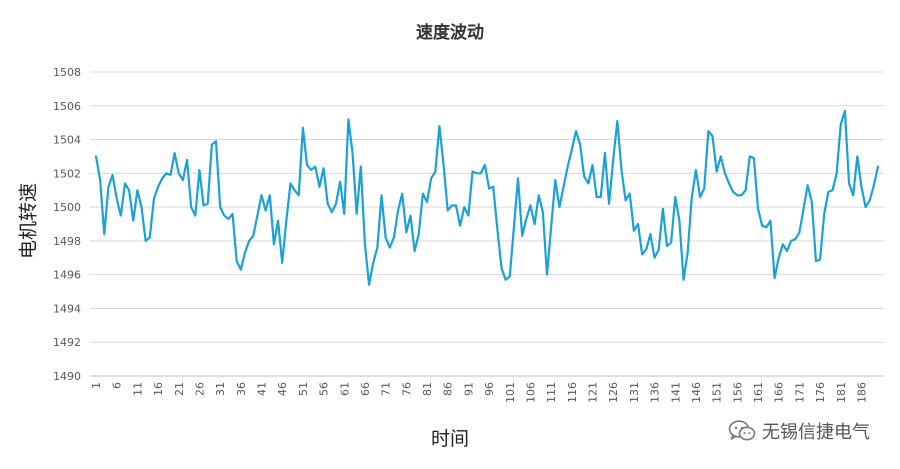 The height and width of the screenshot is (469, 900). What do you see at coordinates (386, 389) in the screenshot?
I see `x-tick-label: 71` at bounding box center [386, 389].